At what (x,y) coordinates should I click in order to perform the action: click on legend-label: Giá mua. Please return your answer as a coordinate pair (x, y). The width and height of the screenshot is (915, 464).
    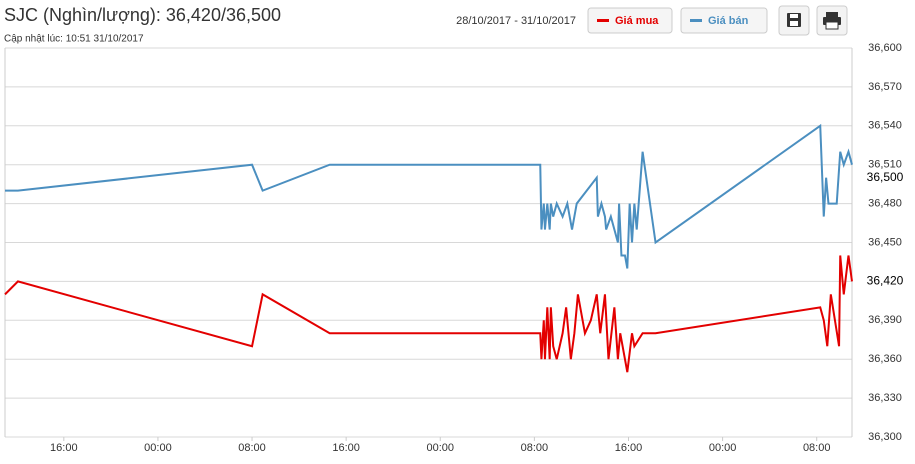
    Looking at the image, I should click on (637, 21).